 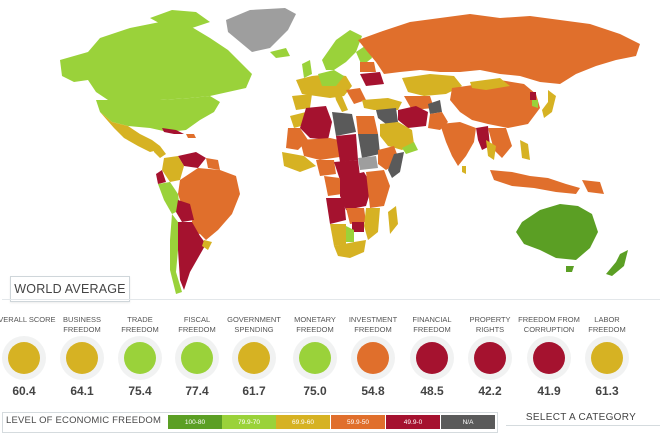 What do you see at coordinates (358, 422) in the screenshot?
I see `legend-swatch: 59.9-50` at bounding box center [358, 422].